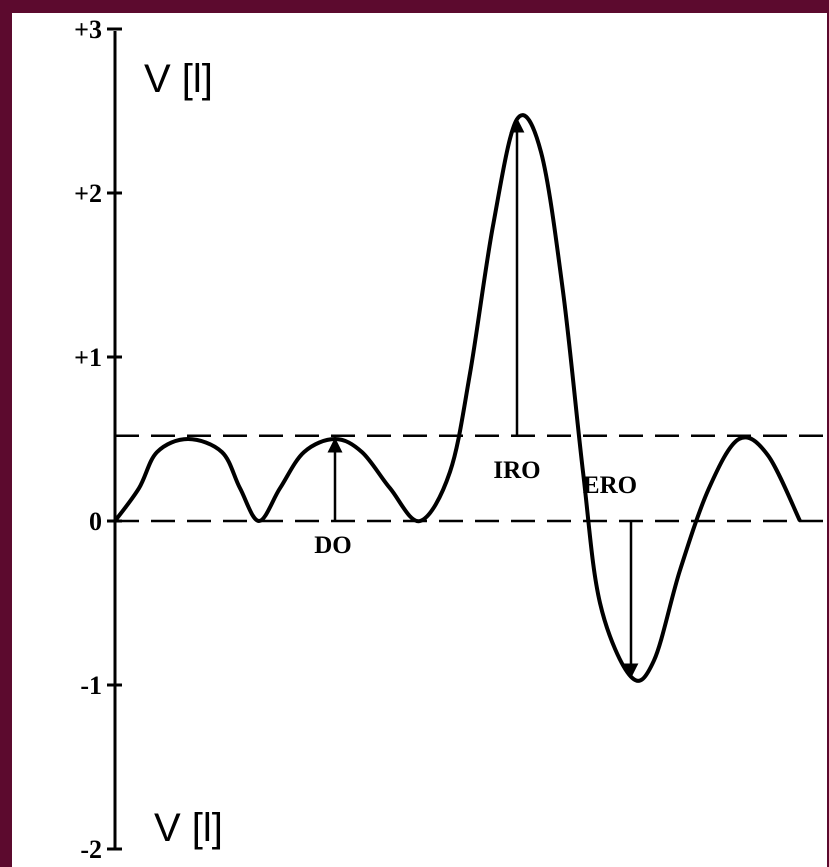 Image resolution: width=829 pixels, height=867 pixels. What do you see at coordinates (91, 685) in the screenshot?
I see `y-tick-label: -1` at bounding box center [91, 685].